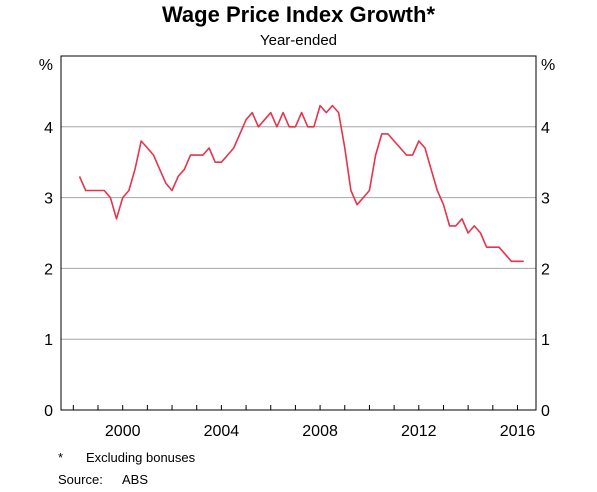  I want to click on y-axis-unit-left: %, so click(46, 65).